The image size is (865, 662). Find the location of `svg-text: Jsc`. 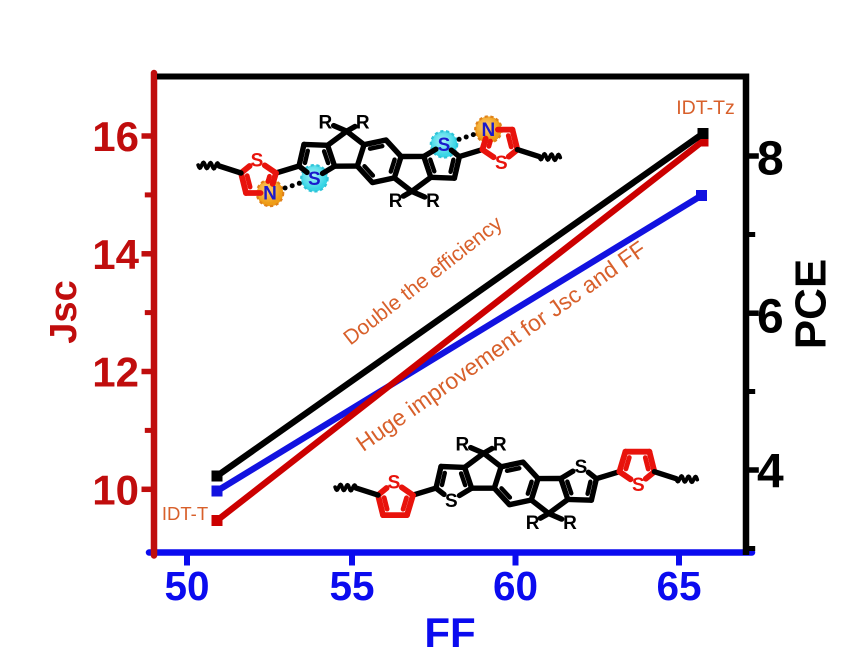

svg-text: Jsc is located at coordinates (64, 311).